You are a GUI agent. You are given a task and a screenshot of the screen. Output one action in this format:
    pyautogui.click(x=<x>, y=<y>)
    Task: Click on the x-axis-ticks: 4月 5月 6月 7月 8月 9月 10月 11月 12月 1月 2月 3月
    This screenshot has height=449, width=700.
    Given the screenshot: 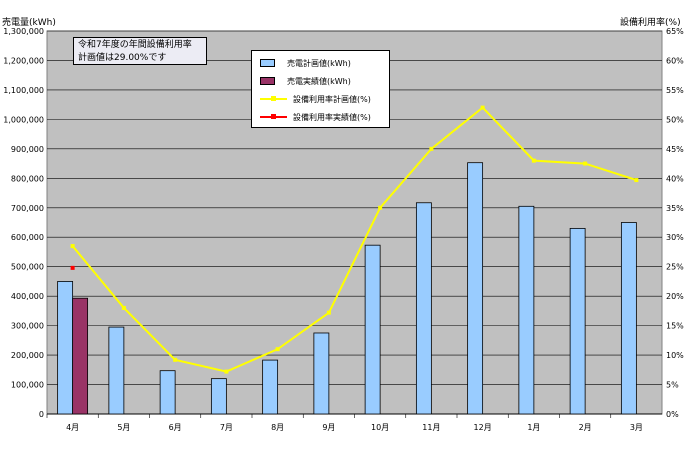 What is the action you would take?
    pyautogui.click(x=344, y=423)
    